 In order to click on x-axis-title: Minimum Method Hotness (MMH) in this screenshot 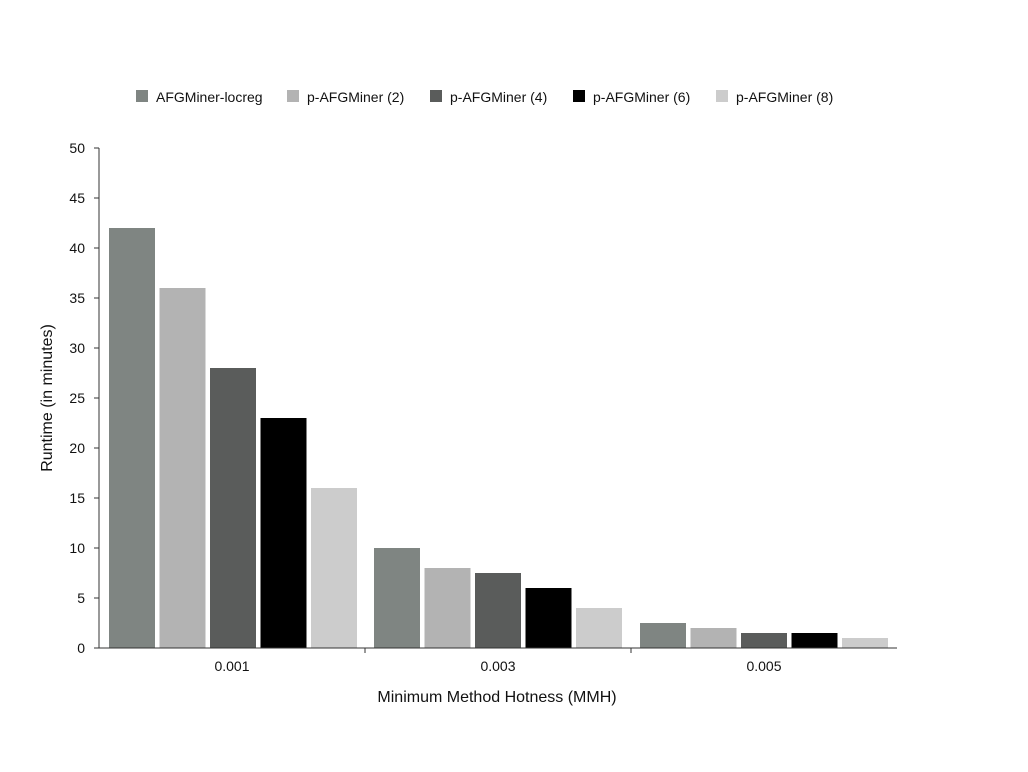, I will do `click(496, 697)`.